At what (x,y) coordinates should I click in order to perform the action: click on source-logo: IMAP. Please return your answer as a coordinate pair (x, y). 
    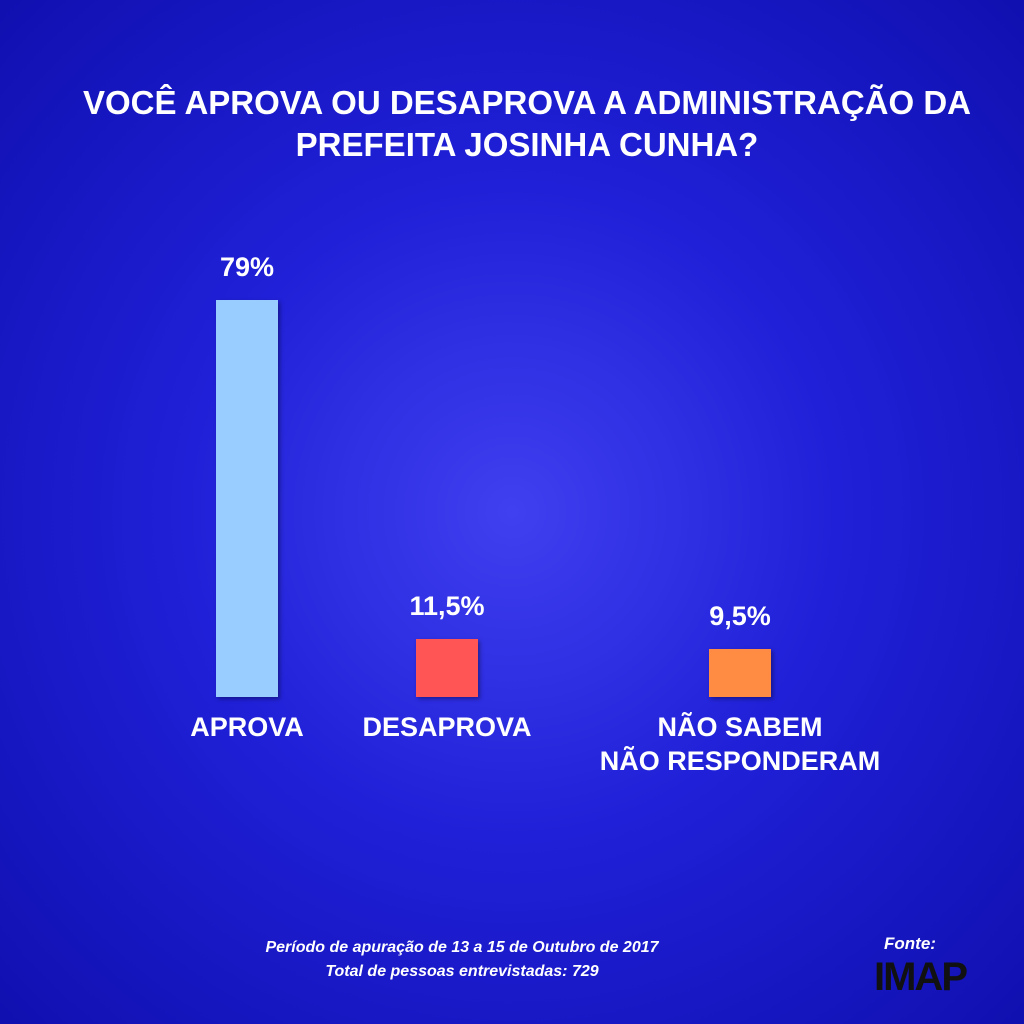
    Looking at the image, I should click on (921, 977).